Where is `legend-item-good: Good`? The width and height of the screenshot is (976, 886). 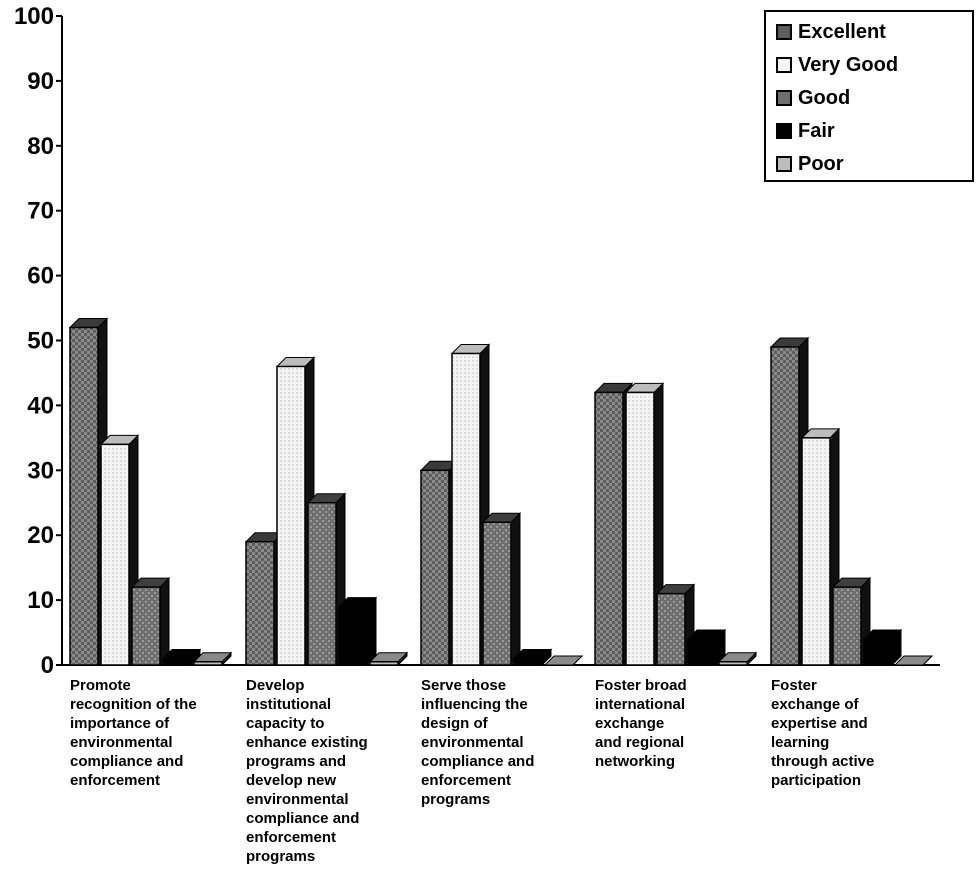 legend-item-good: Good is located at coordinates (813, 98).